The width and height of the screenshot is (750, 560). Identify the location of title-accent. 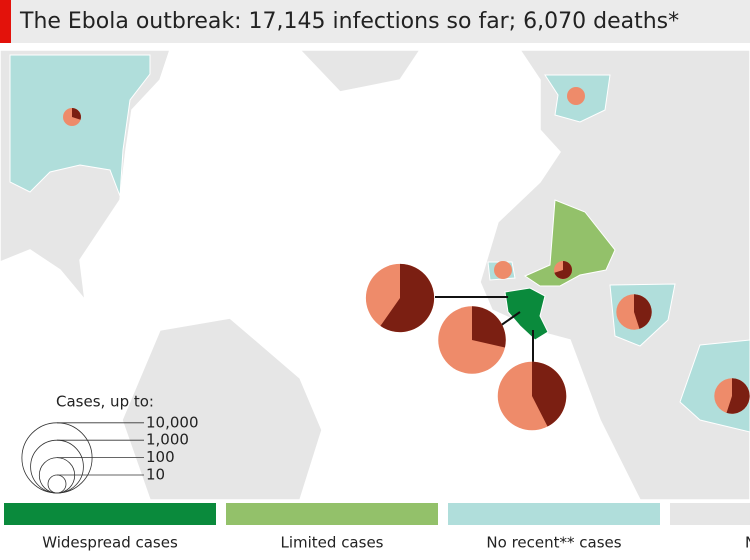
(5, 21).